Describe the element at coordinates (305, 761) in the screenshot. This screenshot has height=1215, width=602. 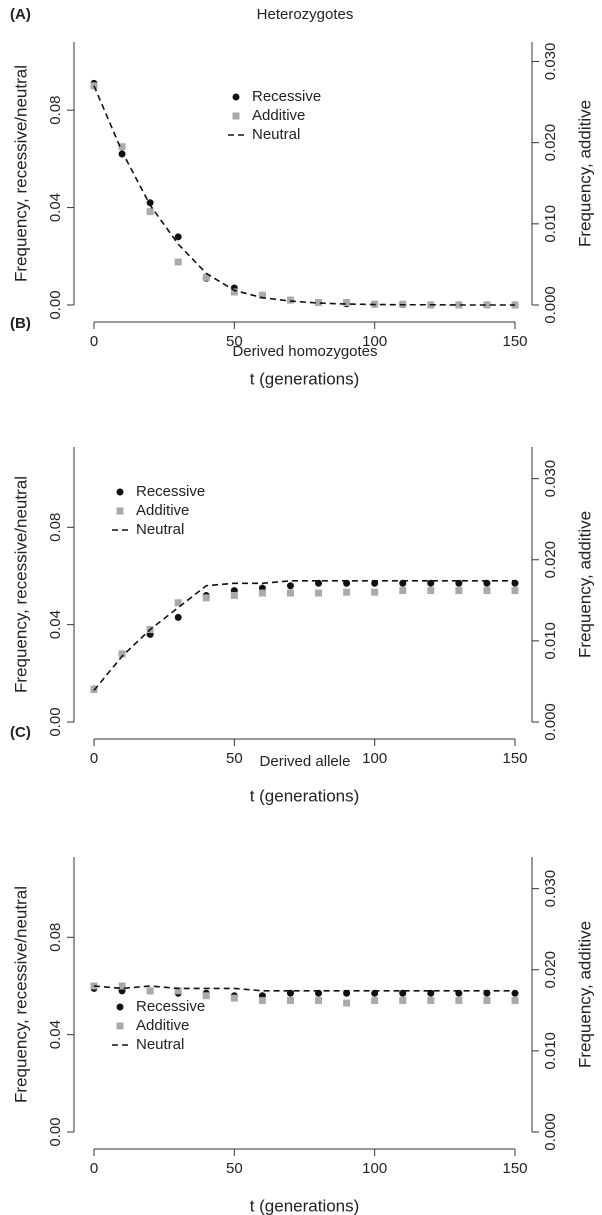
I see `chart-title: Derived allele` at that location.